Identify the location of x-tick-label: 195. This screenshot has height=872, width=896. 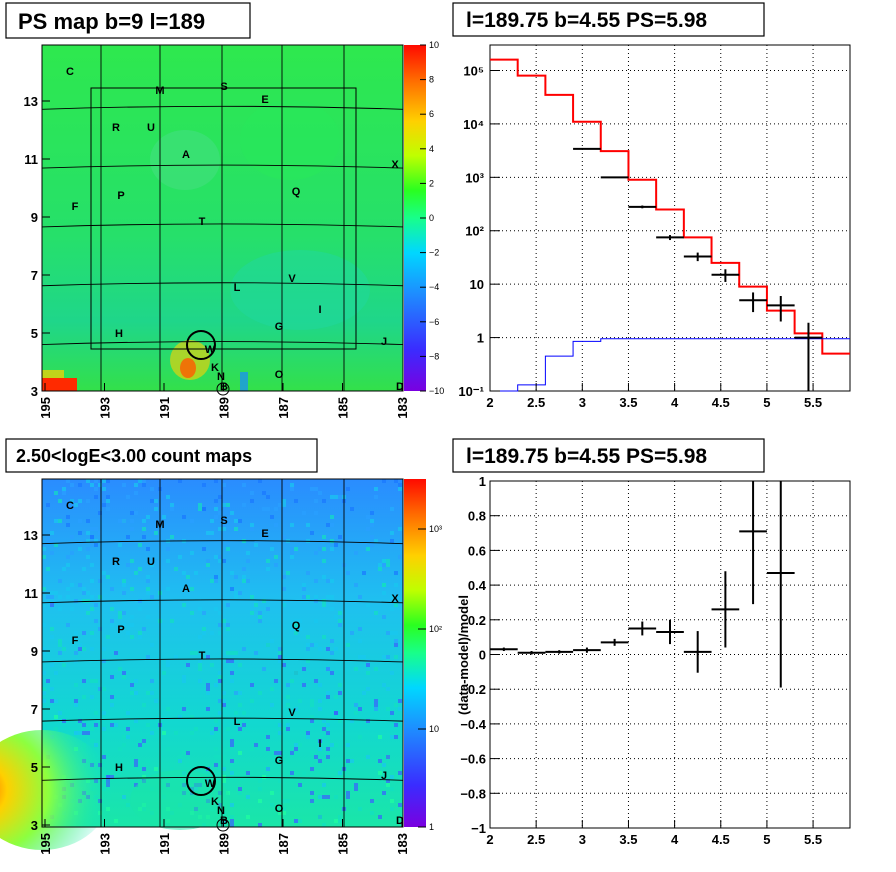
(45, 844).